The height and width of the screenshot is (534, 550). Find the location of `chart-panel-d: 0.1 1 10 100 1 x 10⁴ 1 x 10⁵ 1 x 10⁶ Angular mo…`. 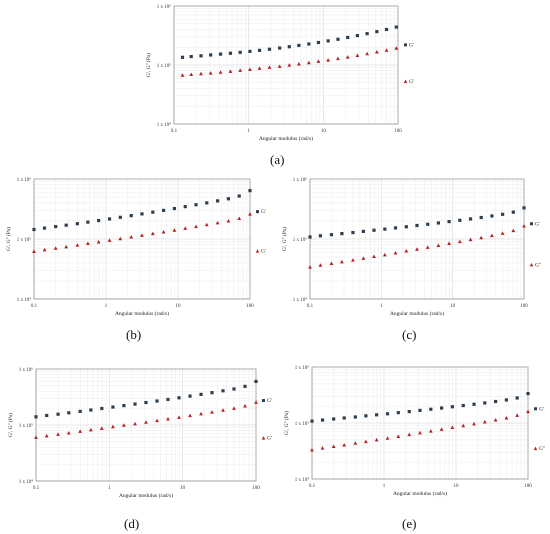

chart-panel-d: 0.1 1 10 100 1 x 10⁴ 1 x 10⁵ 1 x 10⁶ Angular mo… is located at coordinates (137, 430).